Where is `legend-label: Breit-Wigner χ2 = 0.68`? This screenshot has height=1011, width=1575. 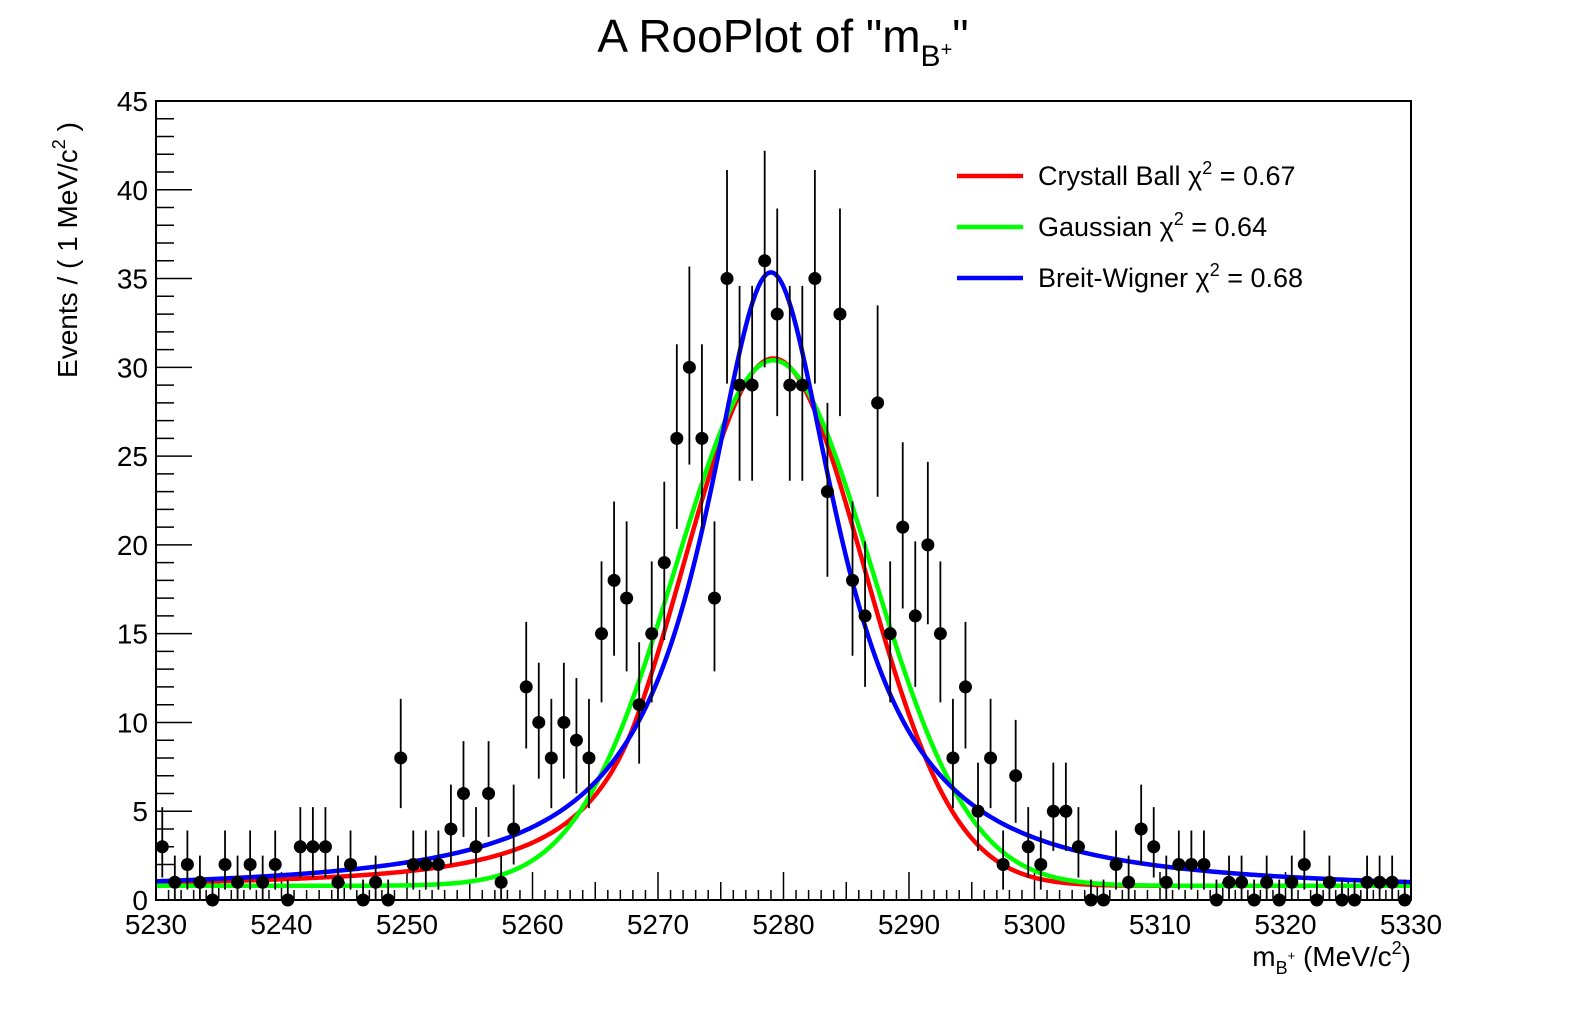 legend-label: Breit-Wigner χ2 = 0.68 is located at coordinates (1170, 276).